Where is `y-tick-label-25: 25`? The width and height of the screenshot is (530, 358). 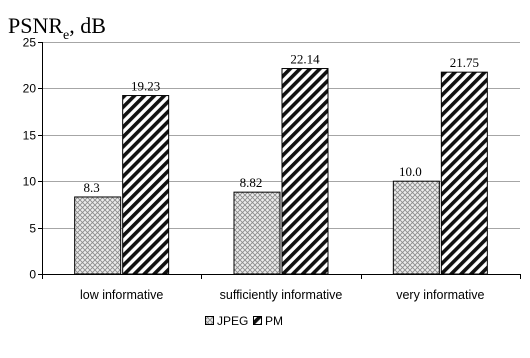 y-tick-label-25: 25 is located at coordinates (30, 43).